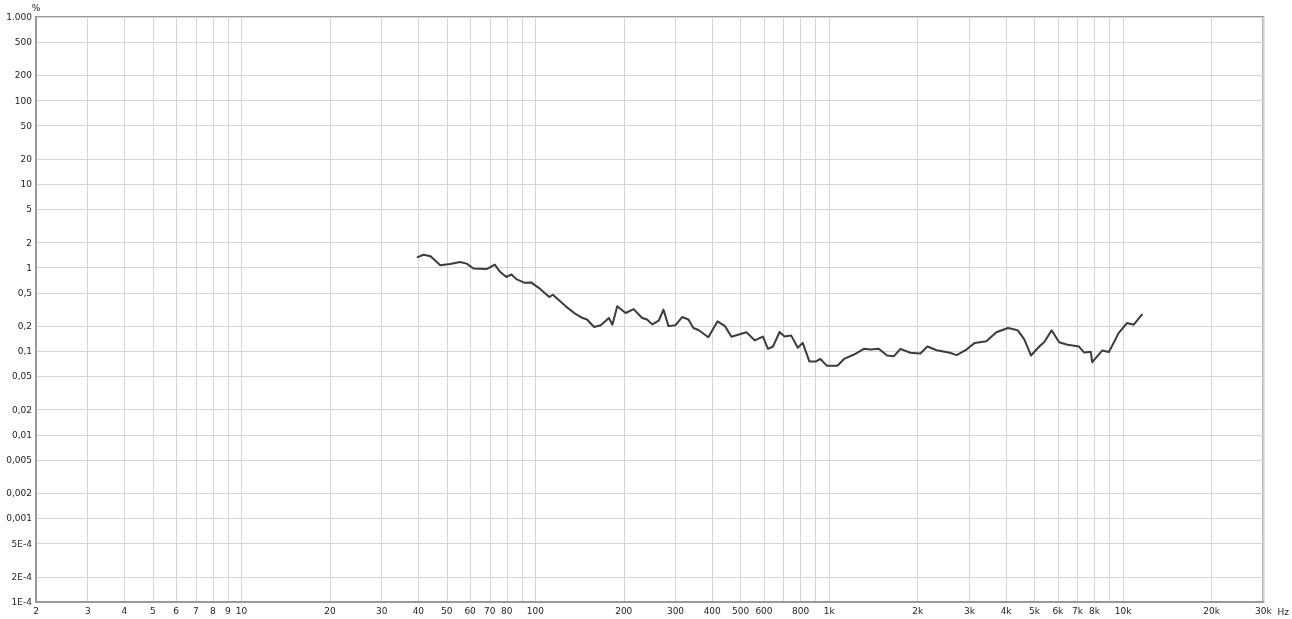 The image size is (1292, 619). I want to click on y-tick-label: 5E-4, so click(22, 543).